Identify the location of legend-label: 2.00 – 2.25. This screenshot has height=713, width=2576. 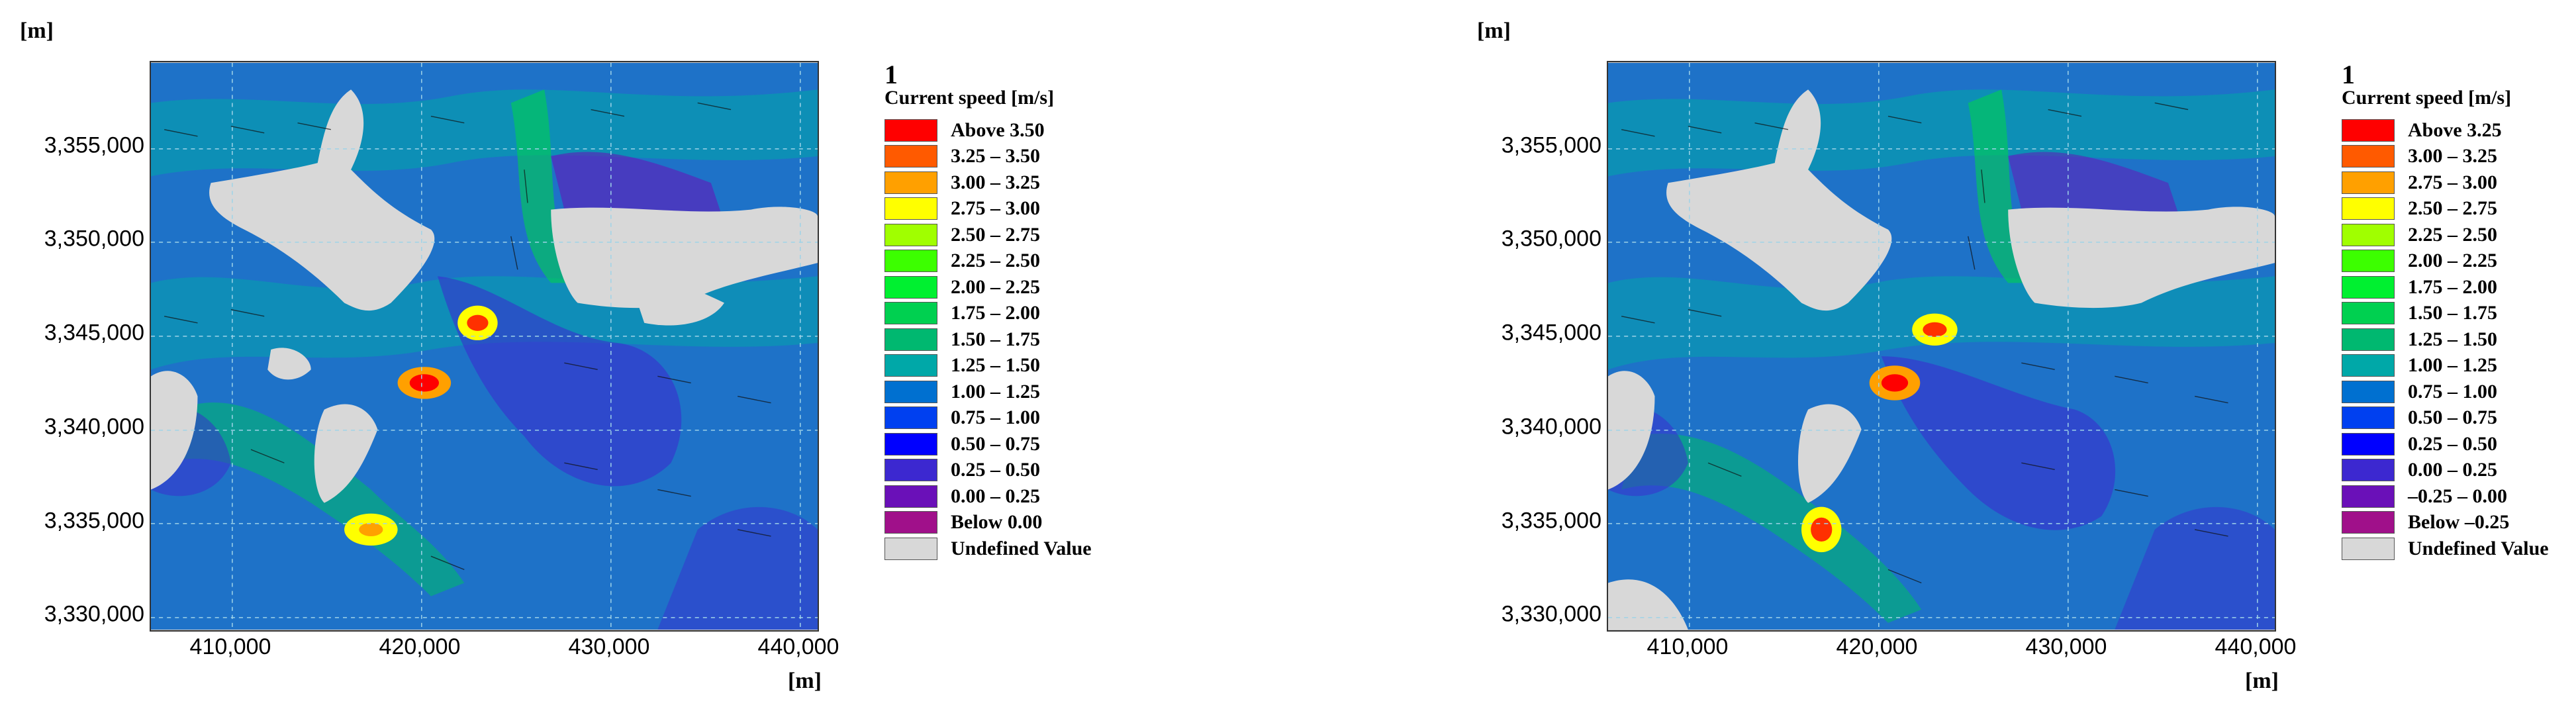
(995, 286).